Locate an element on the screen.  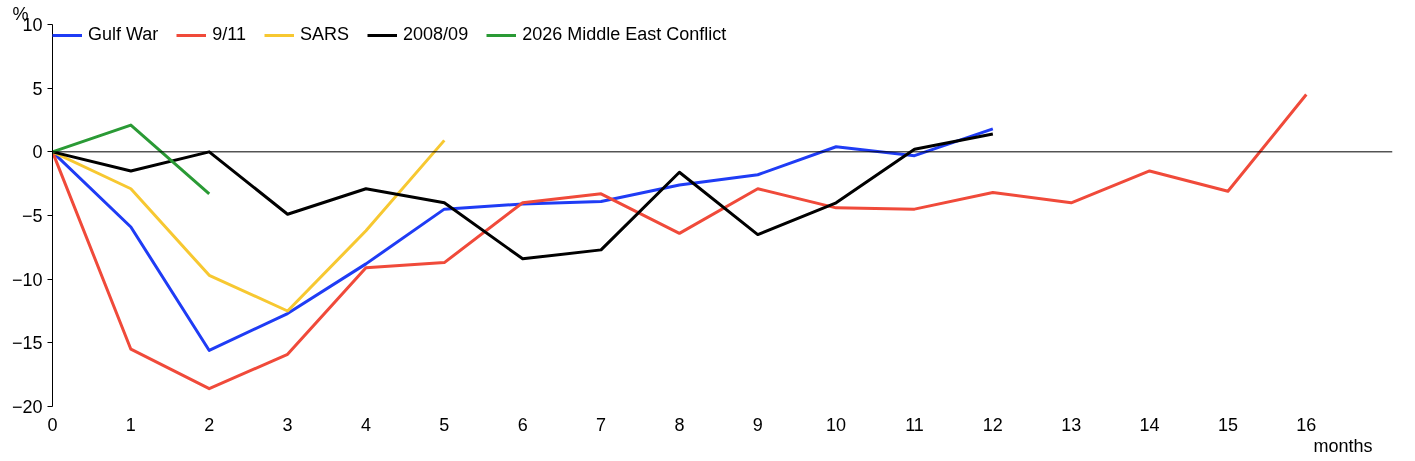
x-tick-label: 16 is located at coordinates (1306, 424).